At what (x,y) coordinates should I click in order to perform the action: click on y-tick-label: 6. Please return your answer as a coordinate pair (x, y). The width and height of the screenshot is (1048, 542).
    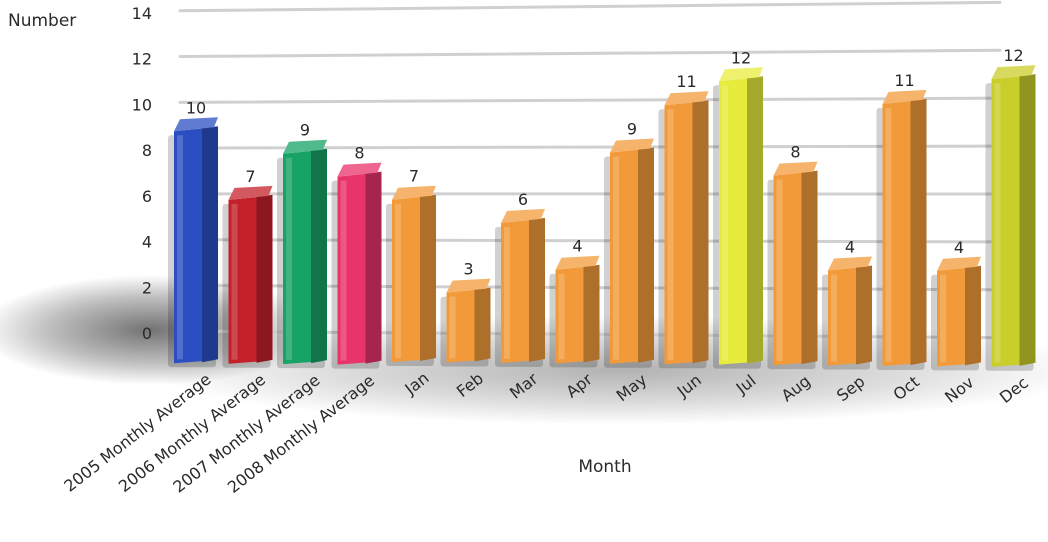
    Looking at the image, I should click on (147, 196).